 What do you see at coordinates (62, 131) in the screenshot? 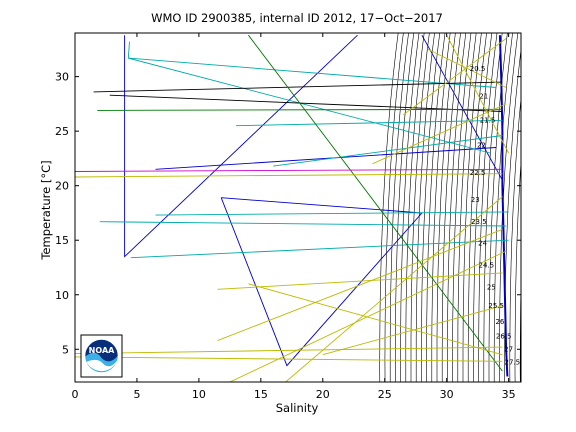
I see `y-tick-label: 25` at bounding box center [62, 131].